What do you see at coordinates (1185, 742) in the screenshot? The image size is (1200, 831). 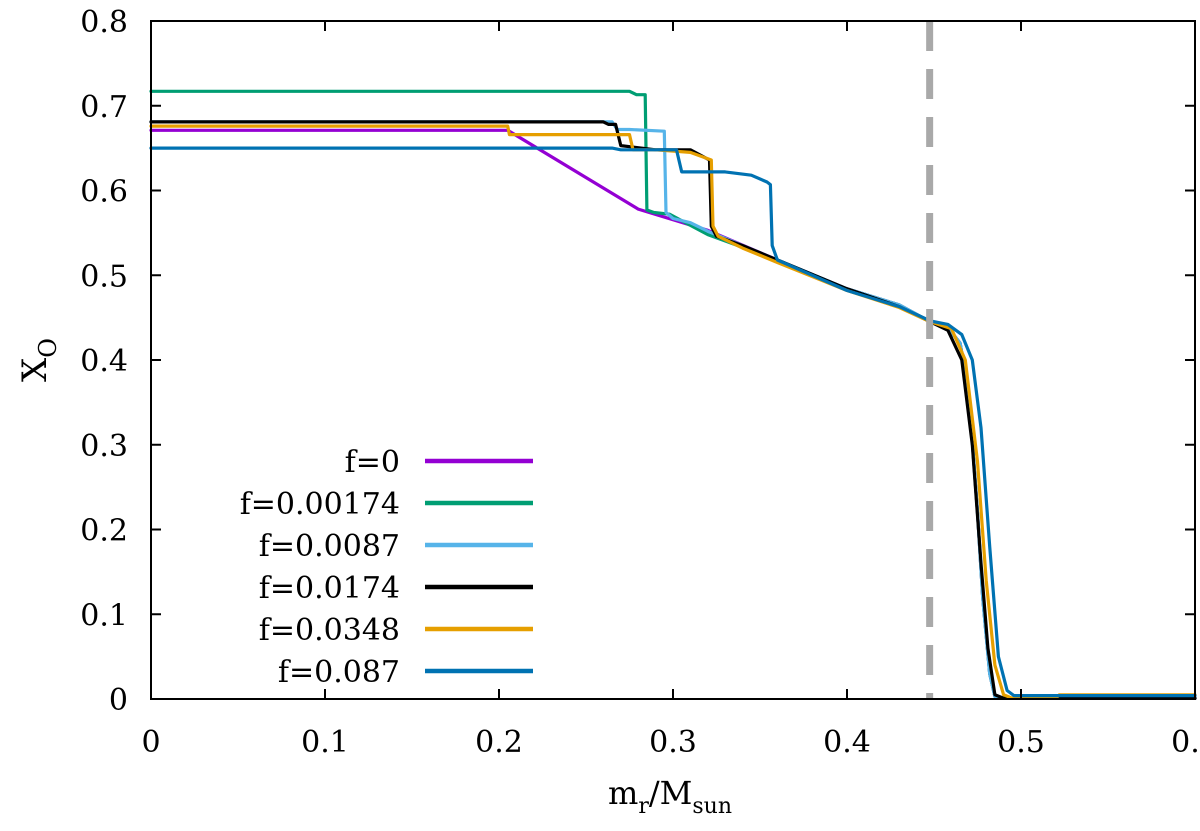 I see `x-tick-label: 0.6` at bounding box center [1185, 742].